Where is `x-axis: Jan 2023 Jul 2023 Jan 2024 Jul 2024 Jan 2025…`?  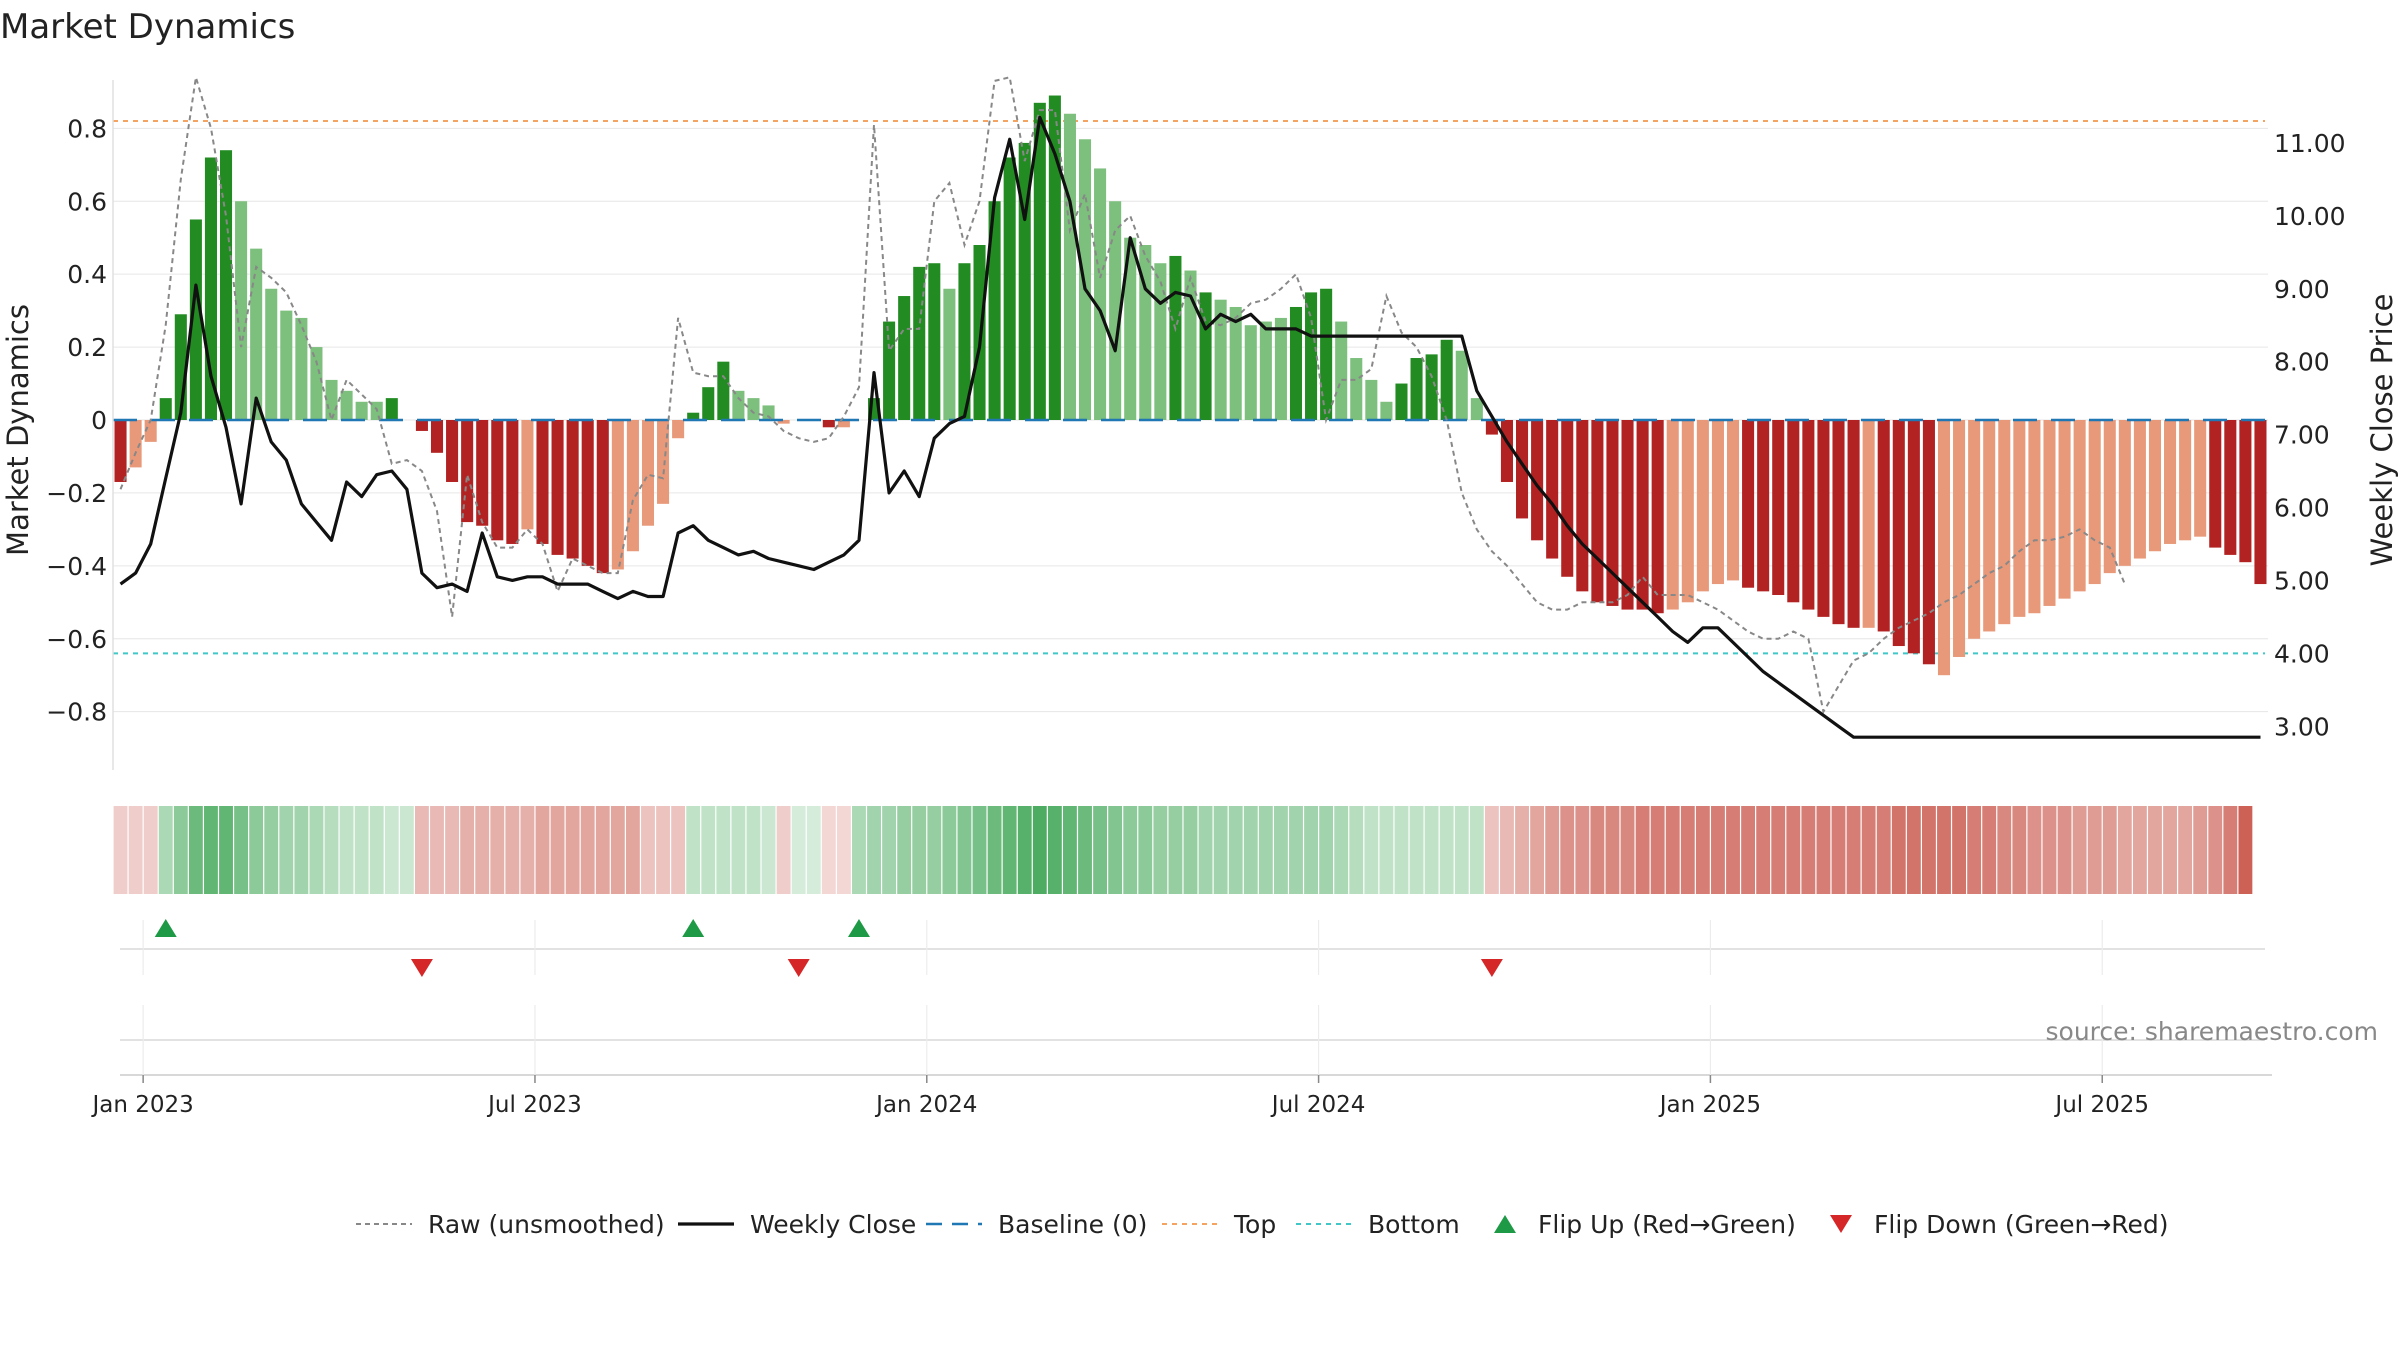 x-axis: Jan 2023 Jul 2023 Jan 2024 Jul 2024 Jan 2025… is located at coordinates (1181, 1019).